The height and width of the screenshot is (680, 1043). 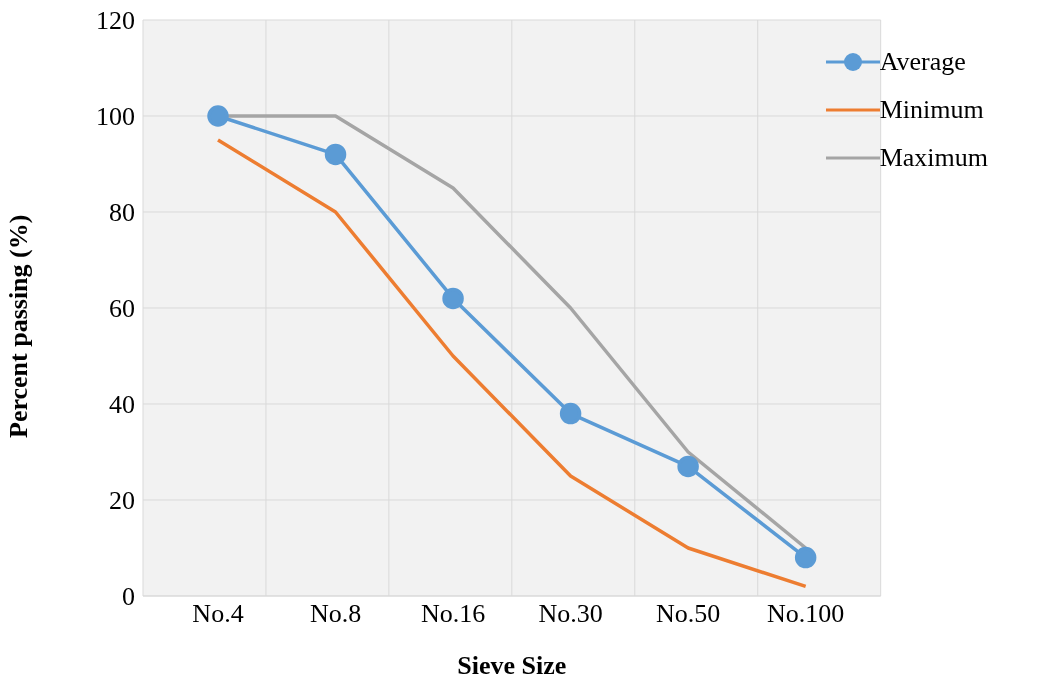 What do you see at coordinates (931, 110) in the screenshot?
I see `legend-label: Minimum` at bounding box center [931, 110].